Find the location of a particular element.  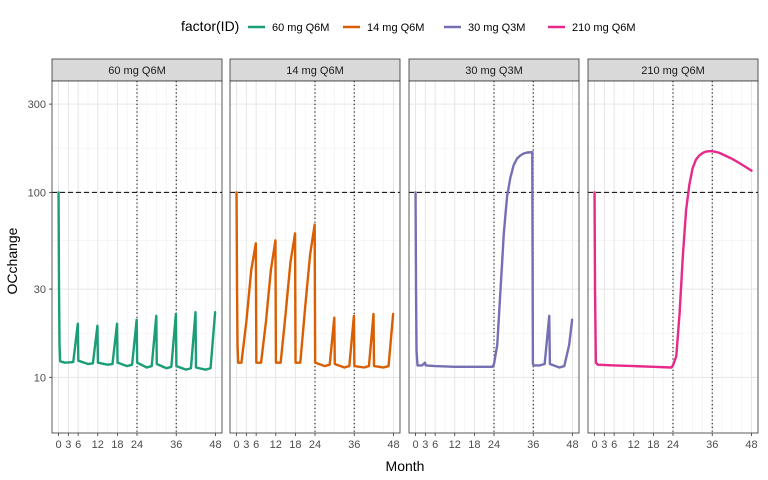

legend-label: 60 mg Q6M is located at coordinates (300, 28).